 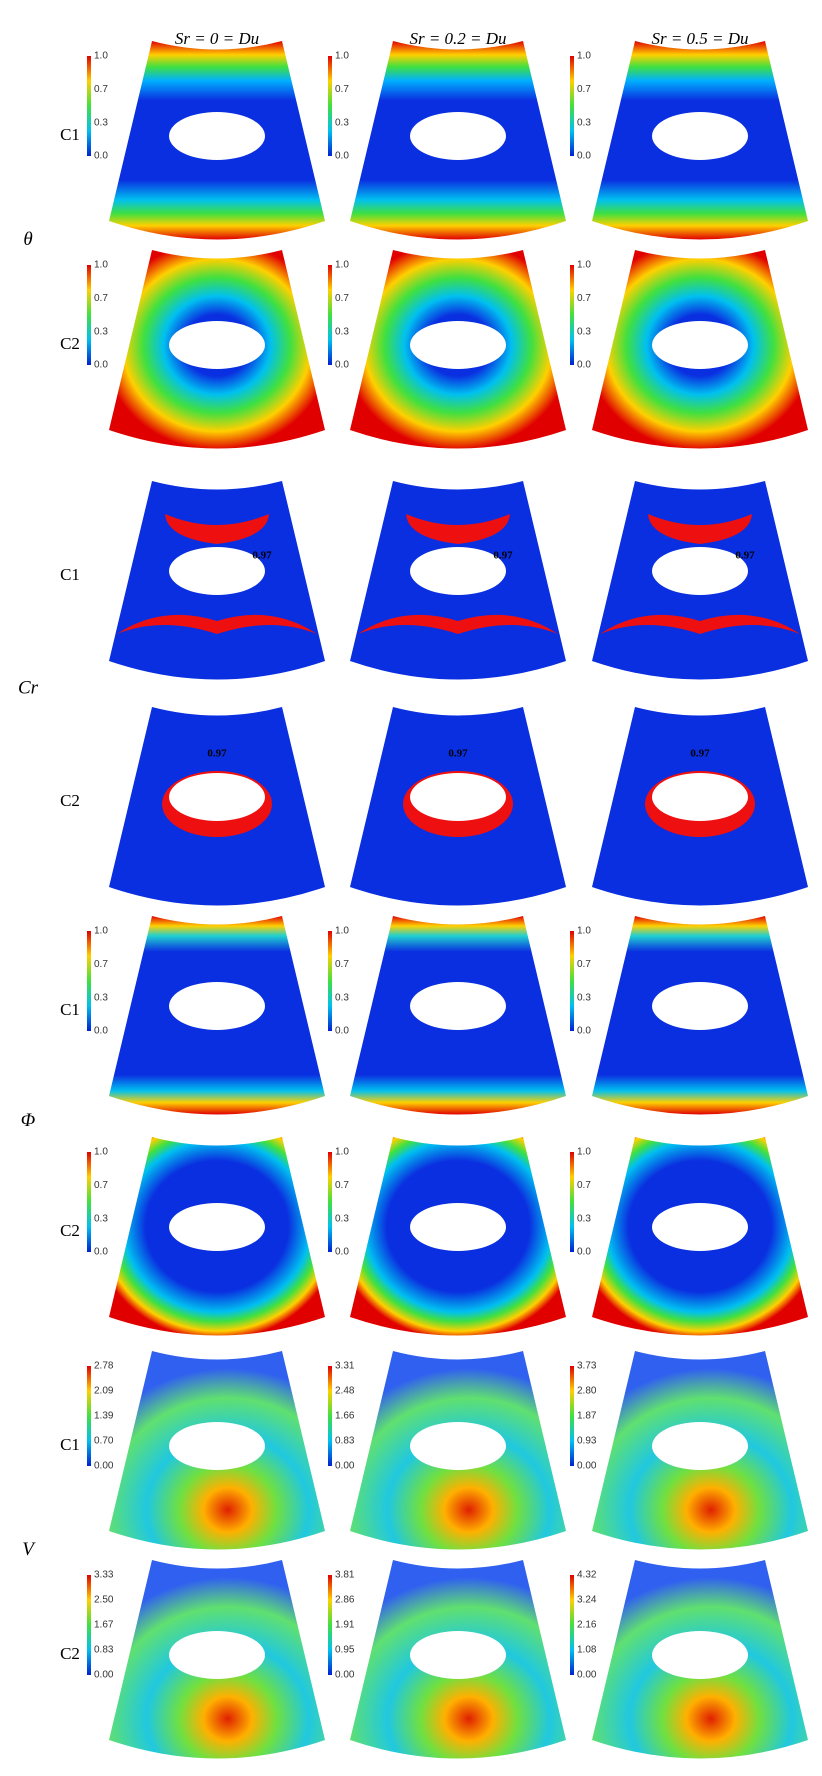 What do you see at coordinates (29, 1549) in the screenshot?
I see `group-label: V` at bounding box center [29, 1549].